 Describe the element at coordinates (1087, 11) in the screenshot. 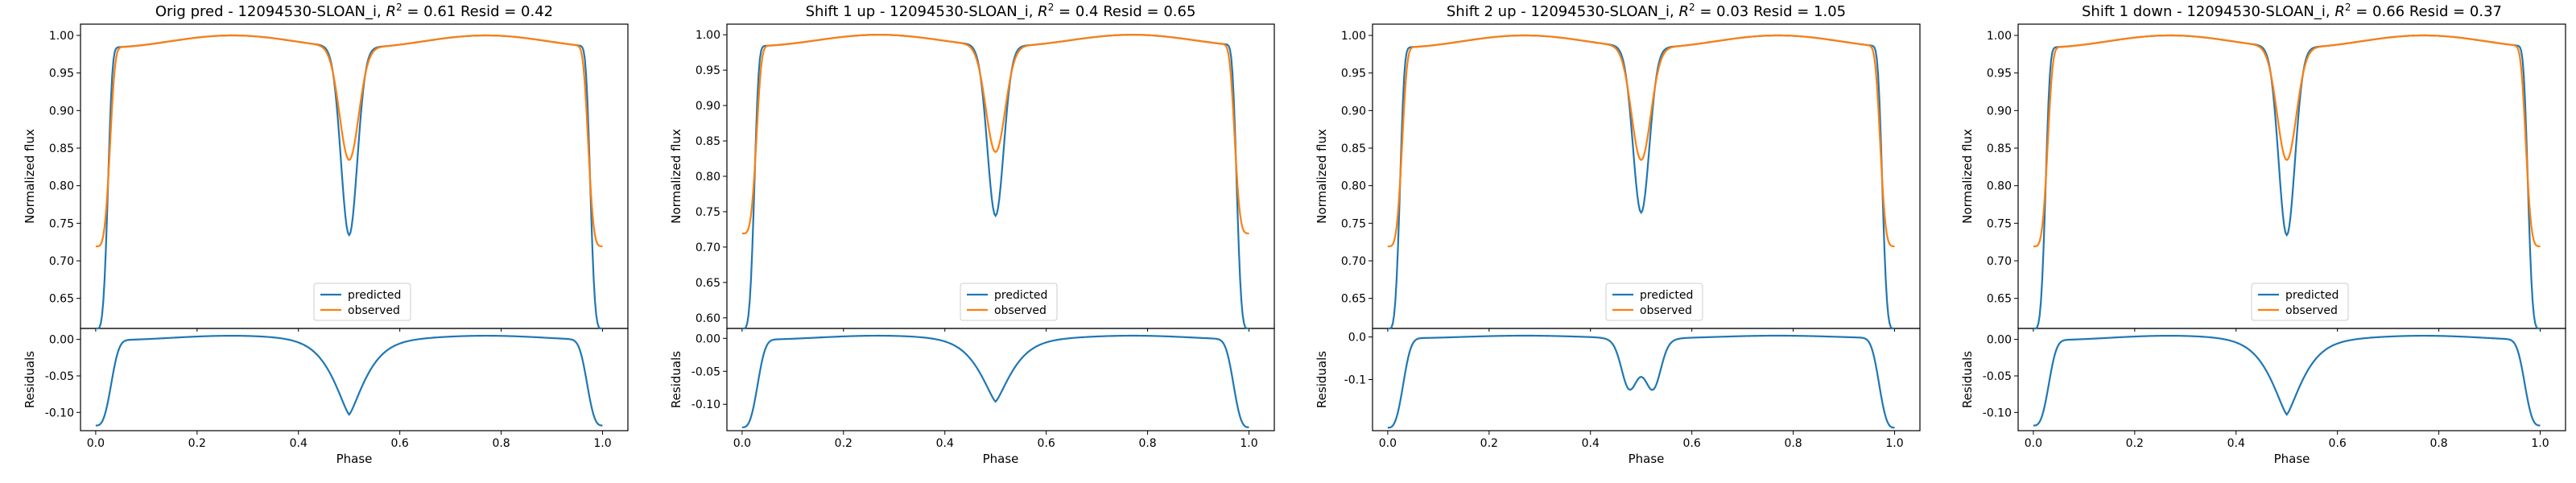

I see `r2-value: 0.4` at that location.